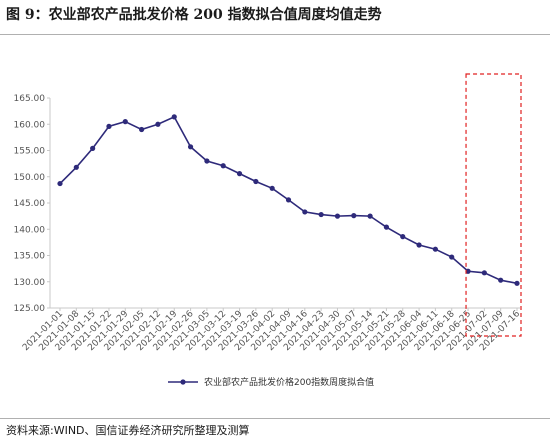 This screenshot has height=442, width=550. I want to click on y-tick-label: 145.00, so click(30, 204).